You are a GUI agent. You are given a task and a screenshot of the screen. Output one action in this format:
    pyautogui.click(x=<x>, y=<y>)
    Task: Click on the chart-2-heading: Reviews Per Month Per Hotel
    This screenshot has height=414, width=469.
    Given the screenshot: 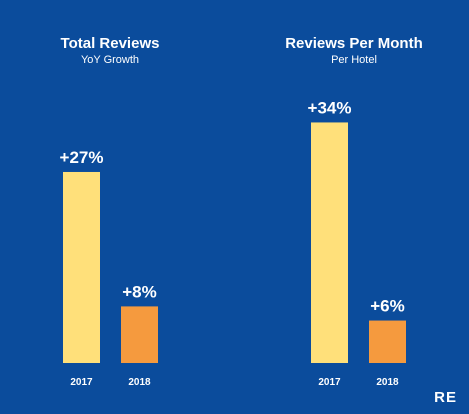 What is the action you would take?
    pyautogui.click(x=354, y=51)
    